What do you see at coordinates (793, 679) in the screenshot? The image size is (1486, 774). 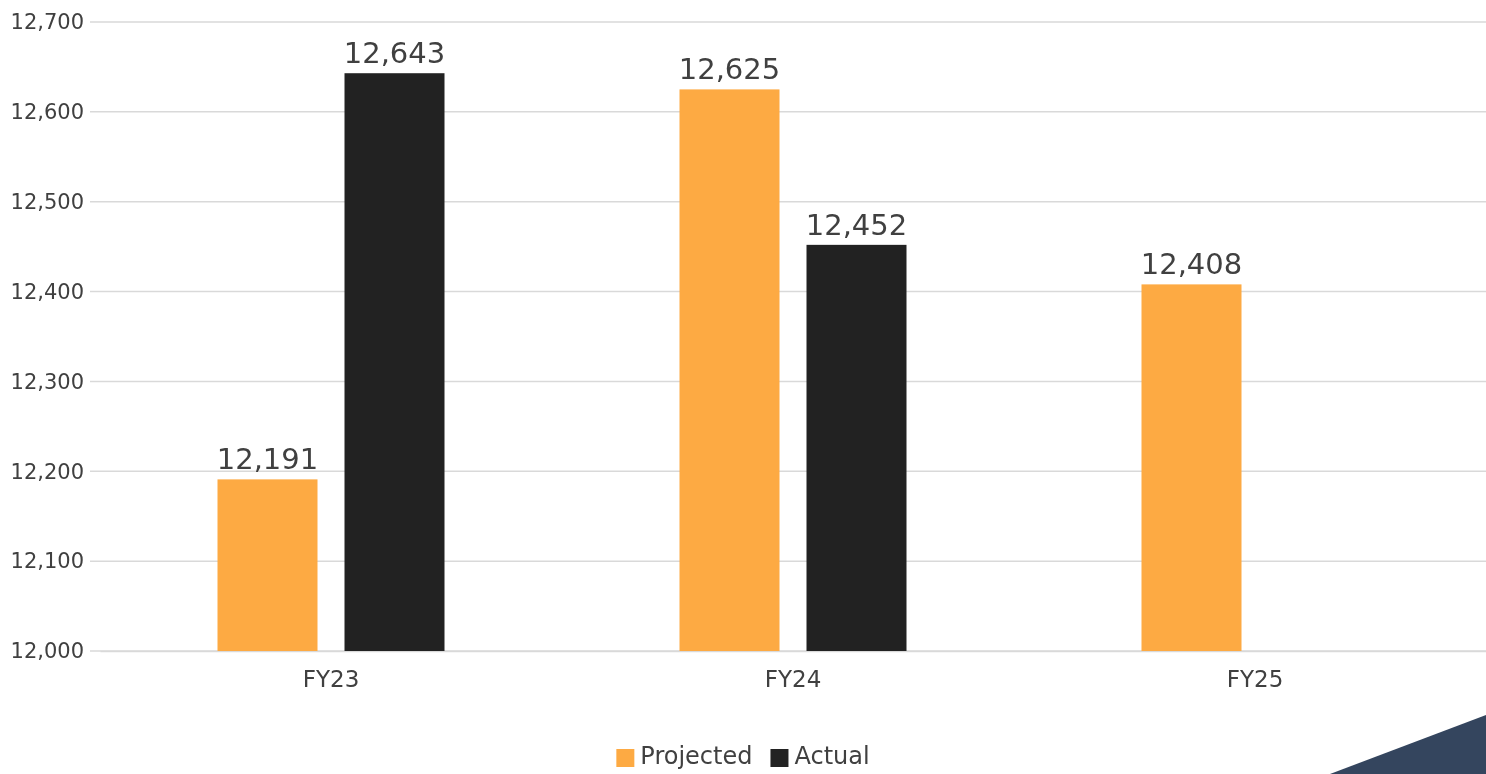 I see `x-tick-label: FY24` at bounding box center [793, 679].